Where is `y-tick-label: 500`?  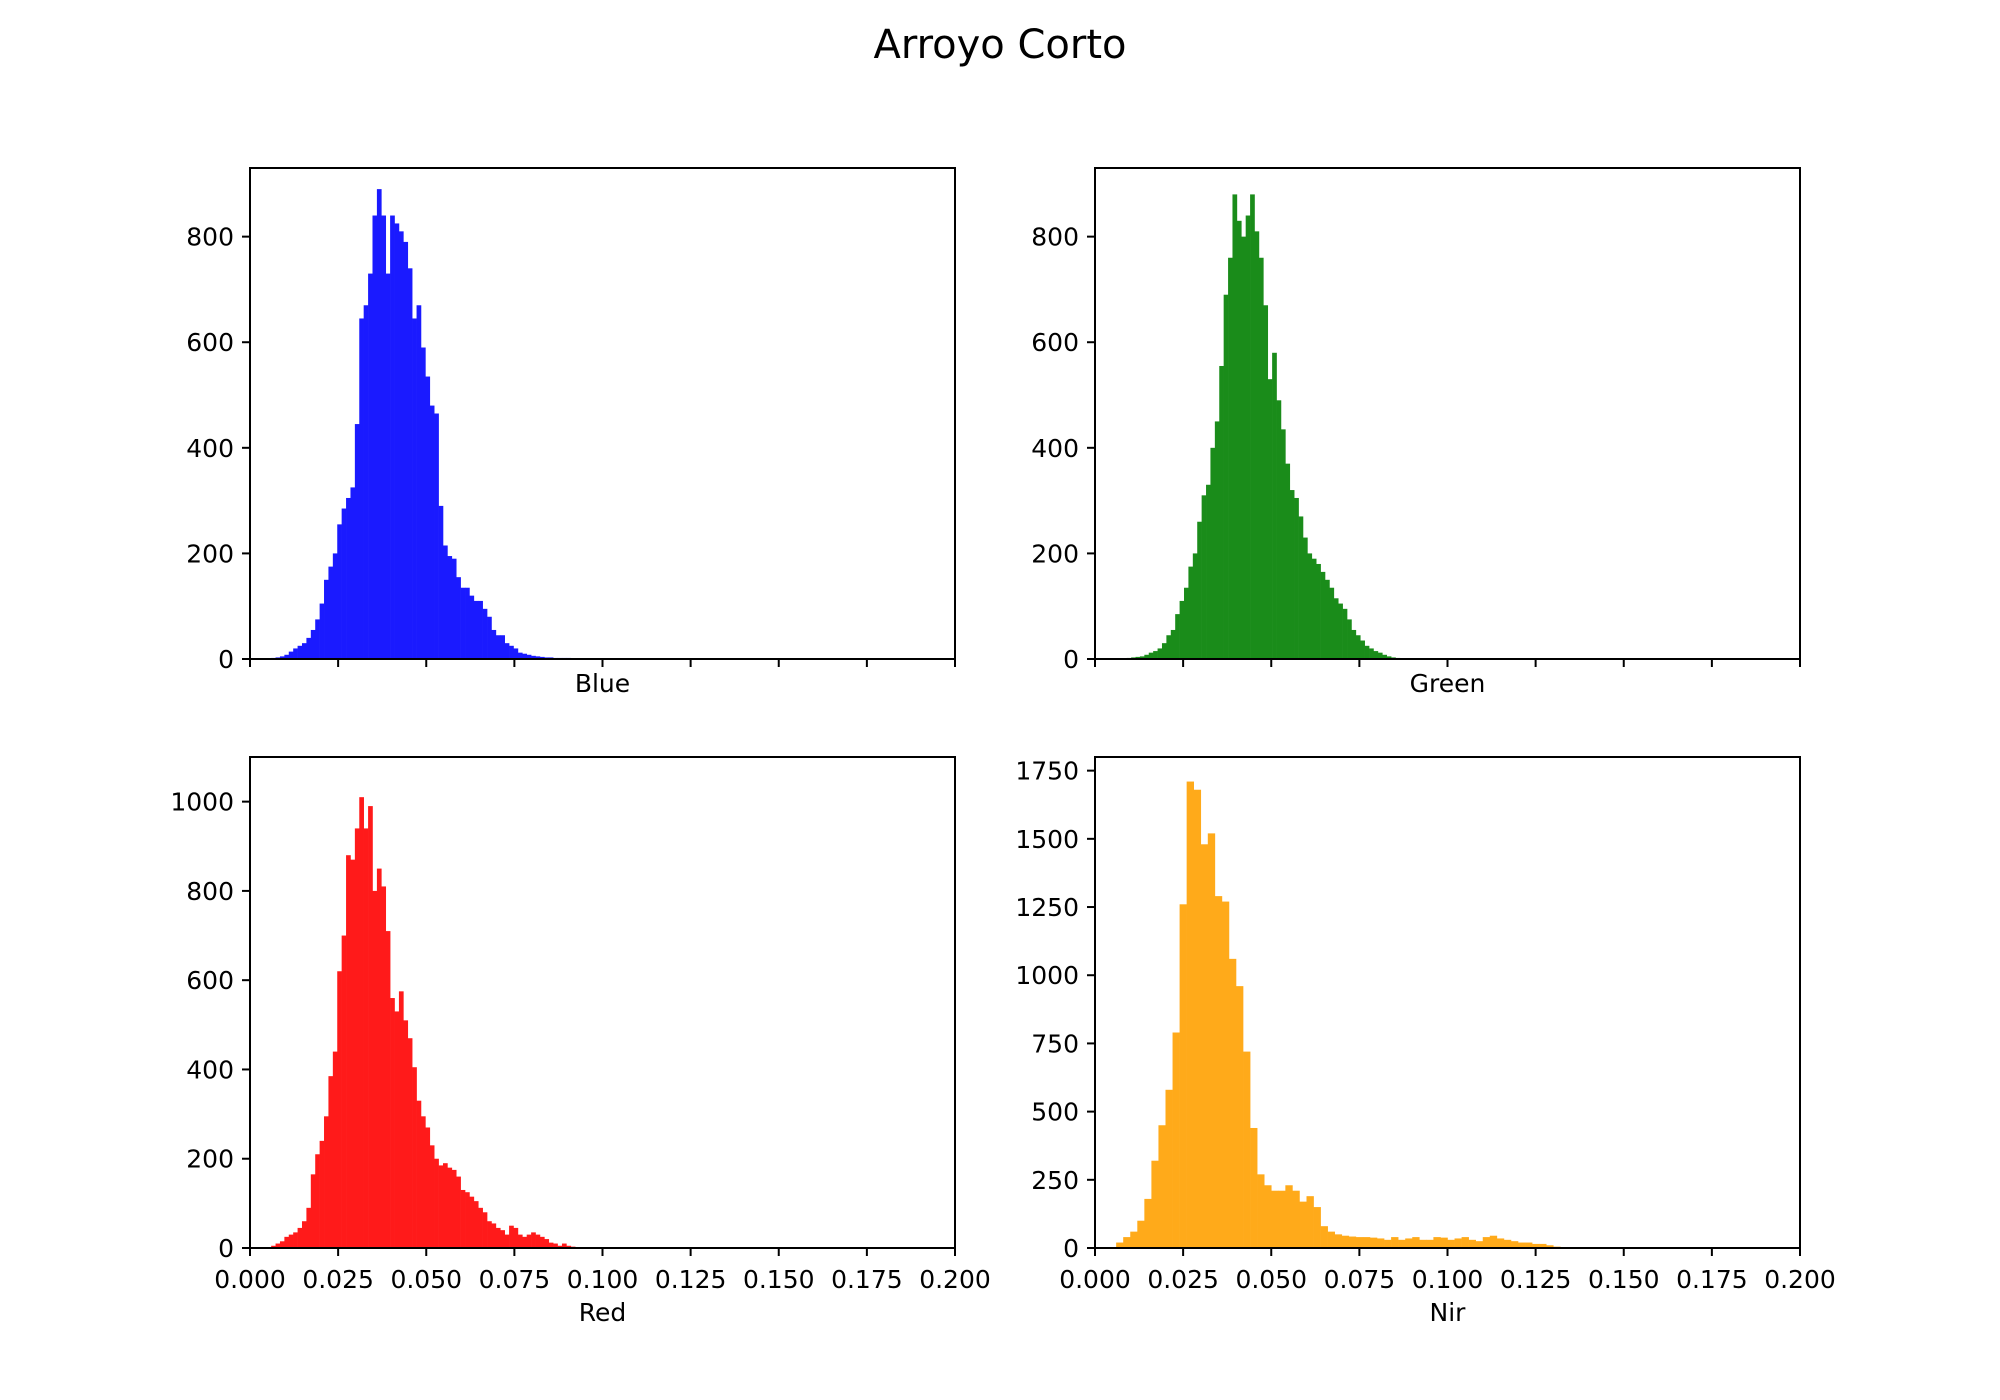 y-tick-label: 500 is located at coordinates (1055, 1112).